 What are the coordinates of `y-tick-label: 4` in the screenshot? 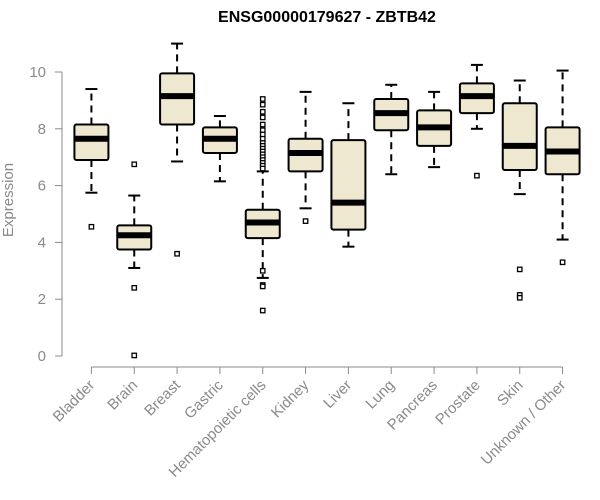 It's located at (42, 242).